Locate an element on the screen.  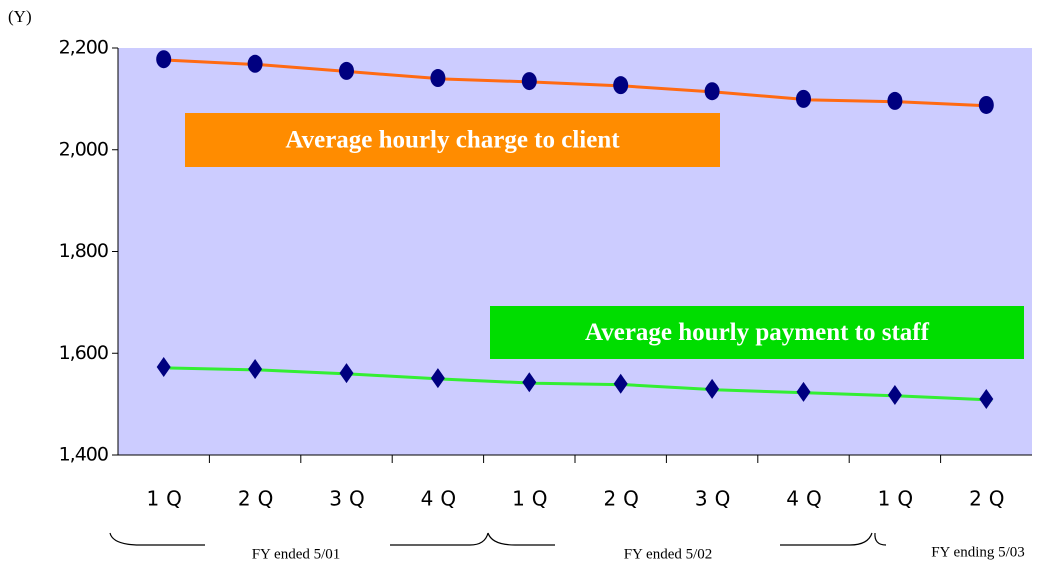
legend-label: Average hourly payment to staff is located at coordinates (757, 332).